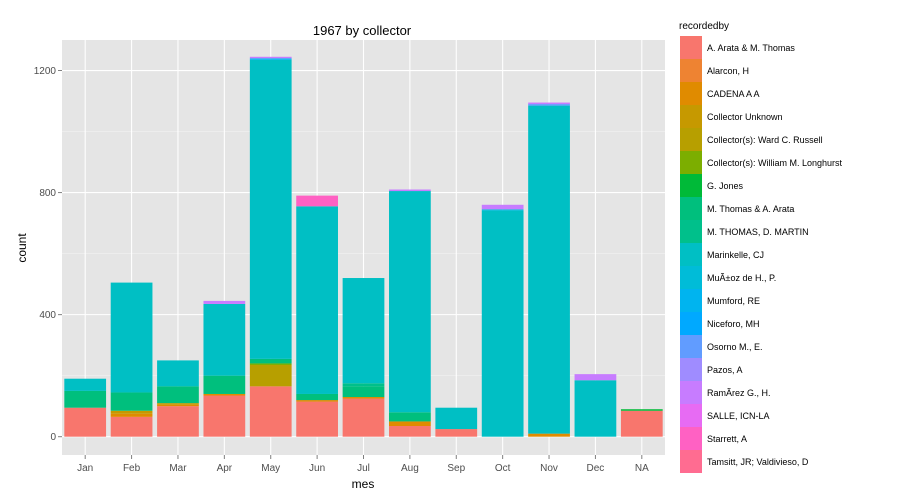 This screenshot has width=900, height=500. What do you see at coordinates (738, 416) in the screenshot?
I see `legend-label: SALLE, ICN-LA` at bounding box center [738, 416].